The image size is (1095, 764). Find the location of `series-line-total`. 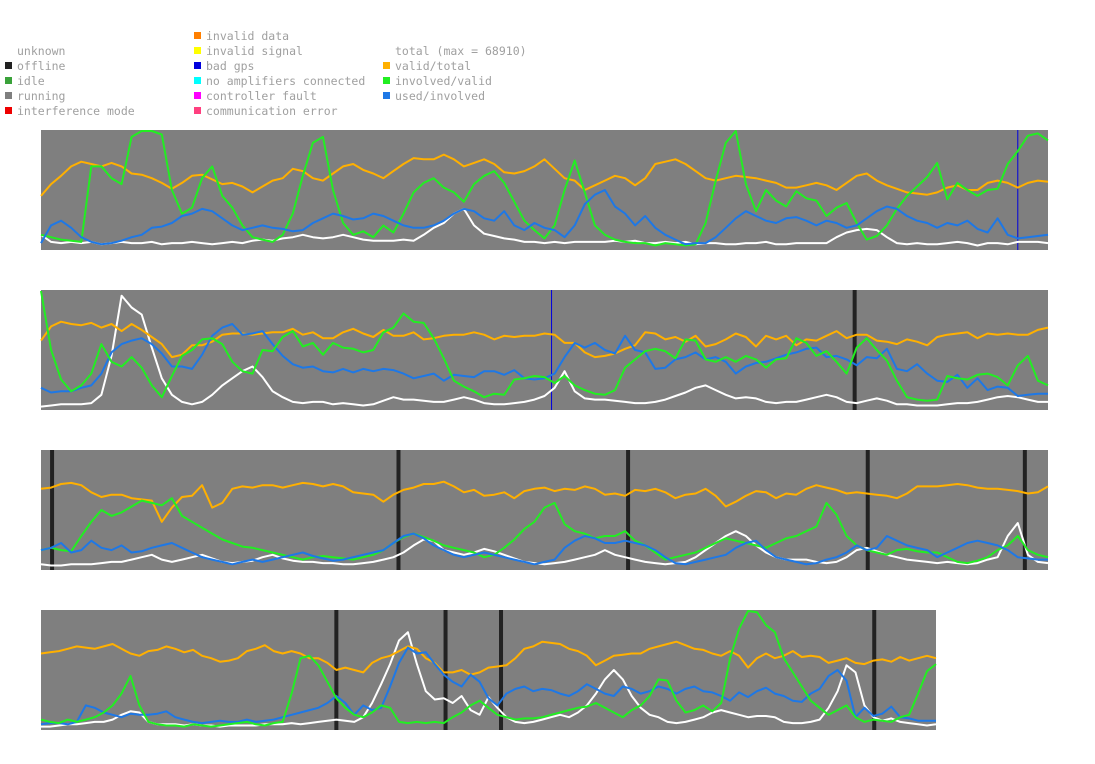

series-line-total is located at coordinates (544, 351).